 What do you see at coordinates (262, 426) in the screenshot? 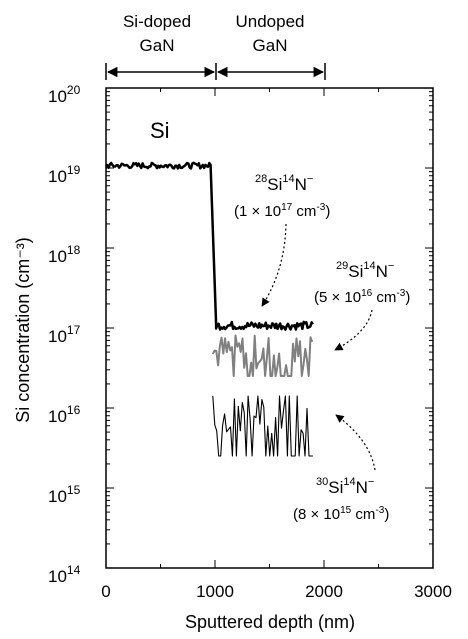
I see `series-30sin-line` at bounding box center [262, 426].